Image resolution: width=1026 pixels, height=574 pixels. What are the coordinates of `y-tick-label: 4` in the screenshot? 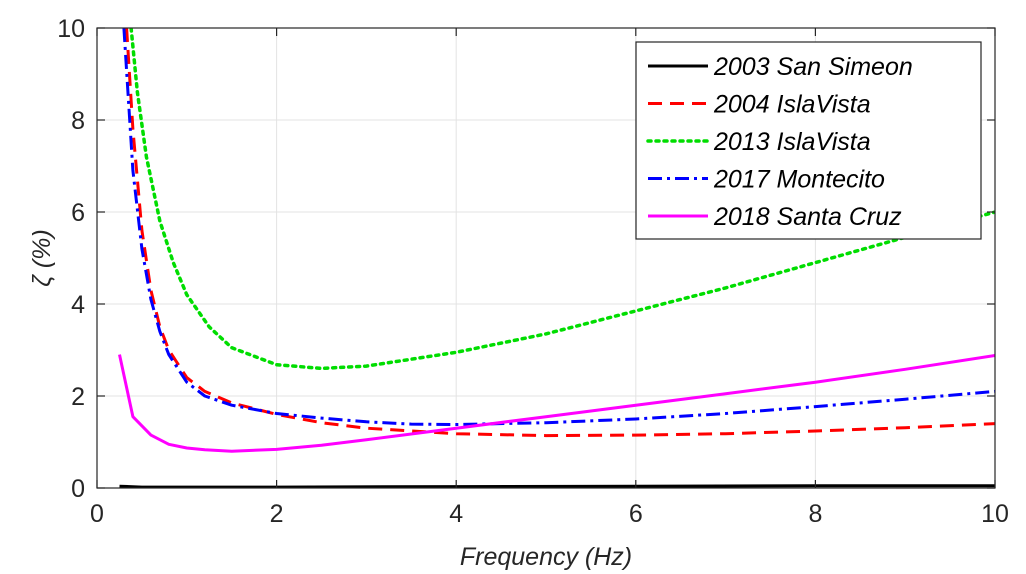 It's located at (78, 305).